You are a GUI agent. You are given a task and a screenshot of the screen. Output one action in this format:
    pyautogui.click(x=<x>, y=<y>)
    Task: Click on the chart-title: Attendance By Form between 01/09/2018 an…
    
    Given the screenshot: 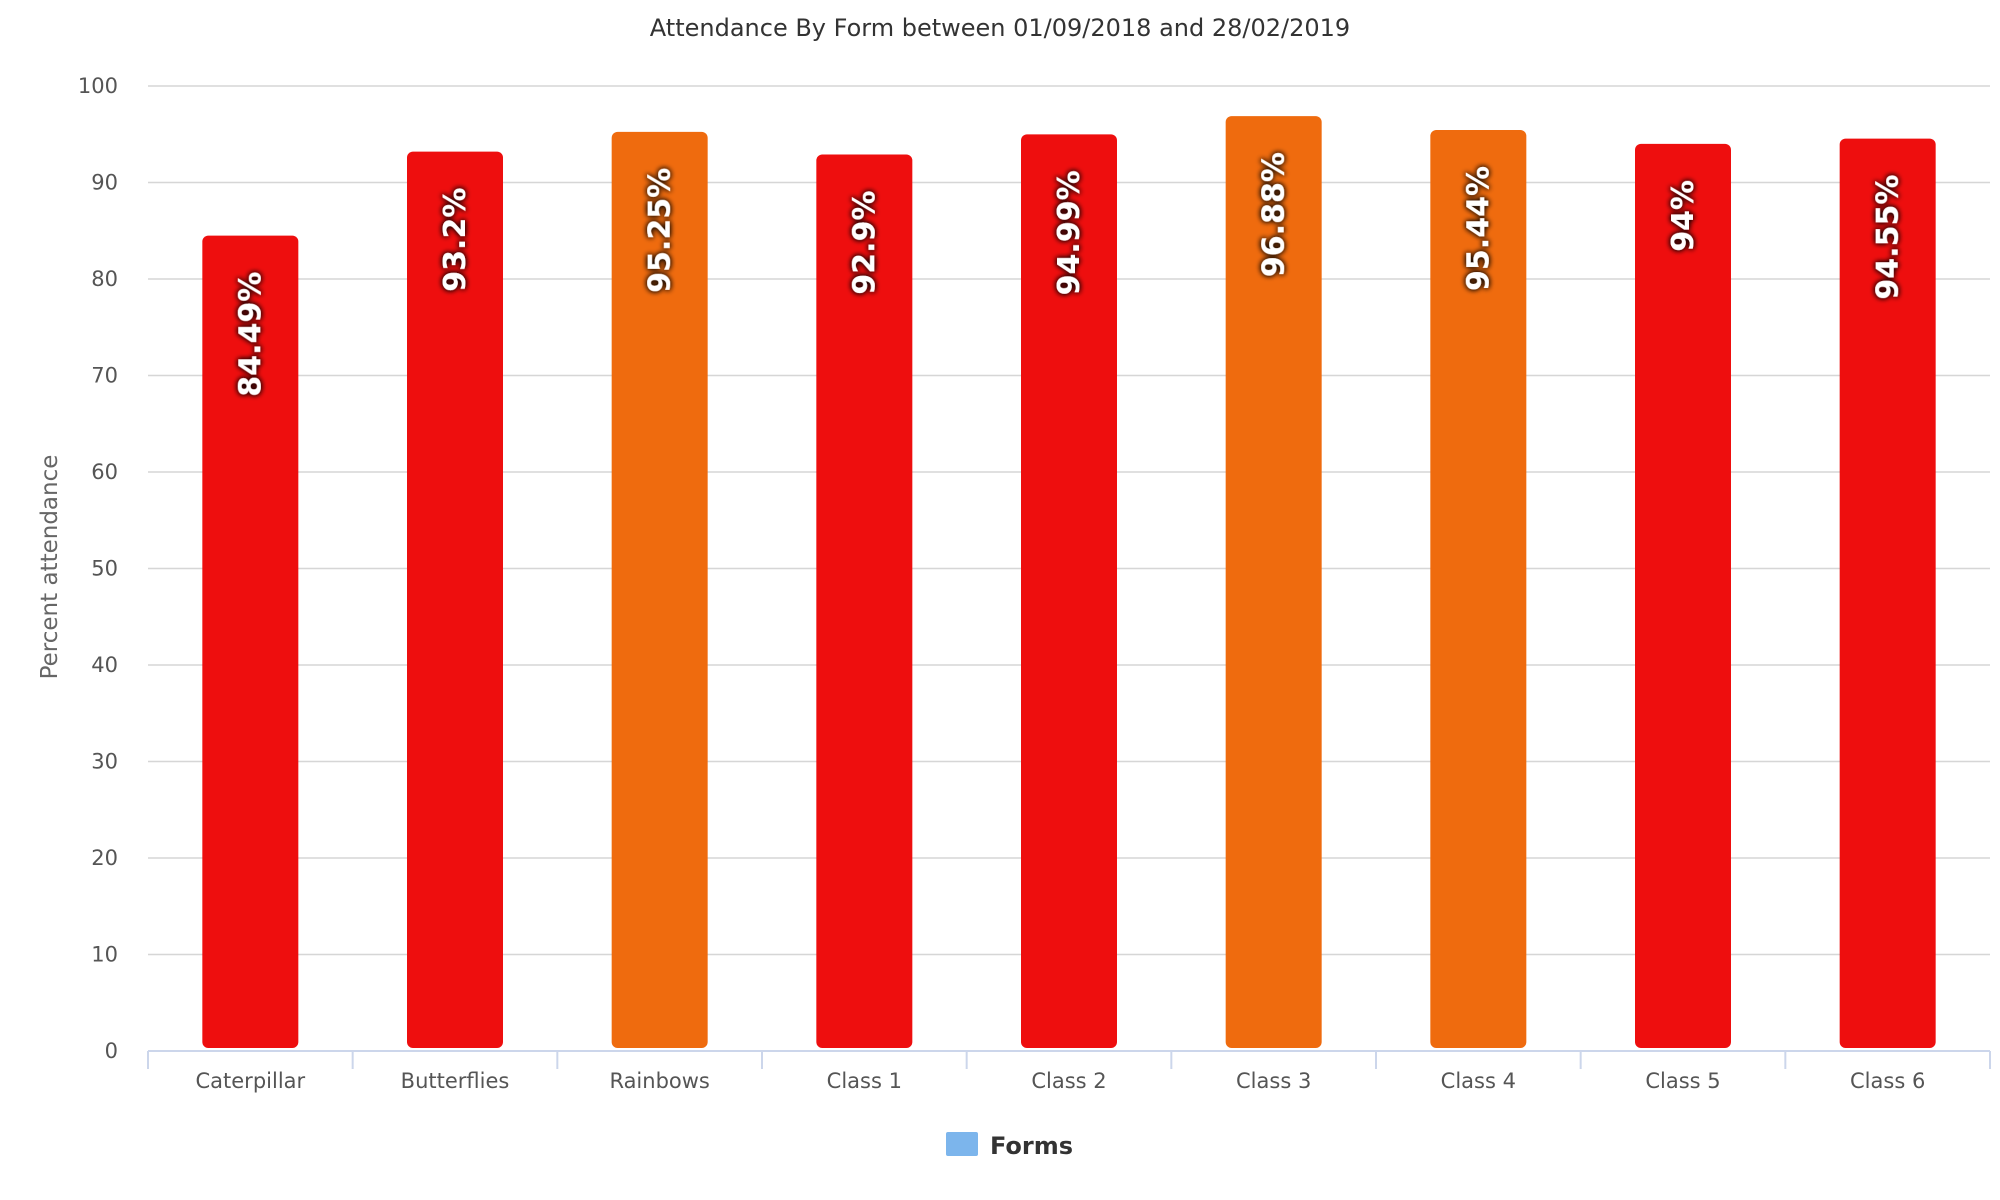 What is the action you would take?
    pyautogui.click(x=1000, y=28)
    